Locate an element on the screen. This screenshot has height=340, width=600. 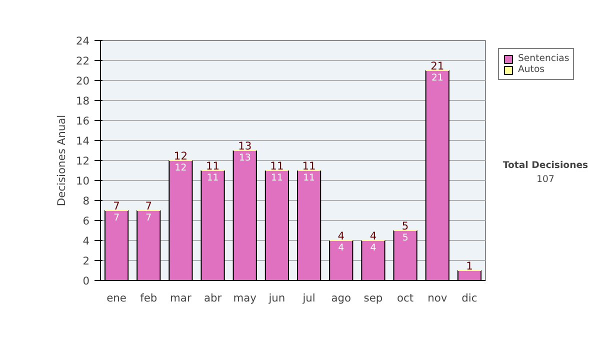
total-label: 12 is located at coordinates (181, 156).